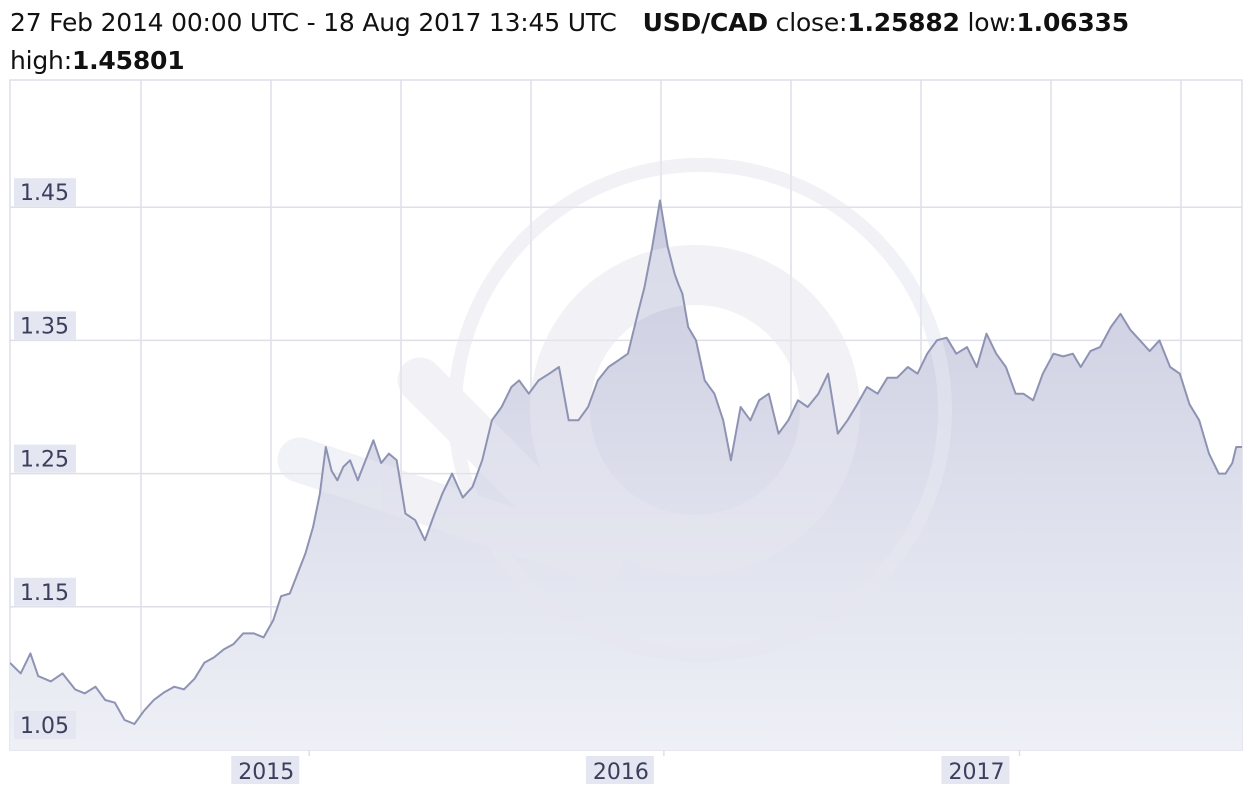 This screenshot has width=1250, height=788. I want to click on y-tick: 1.25, so click(45, 458).